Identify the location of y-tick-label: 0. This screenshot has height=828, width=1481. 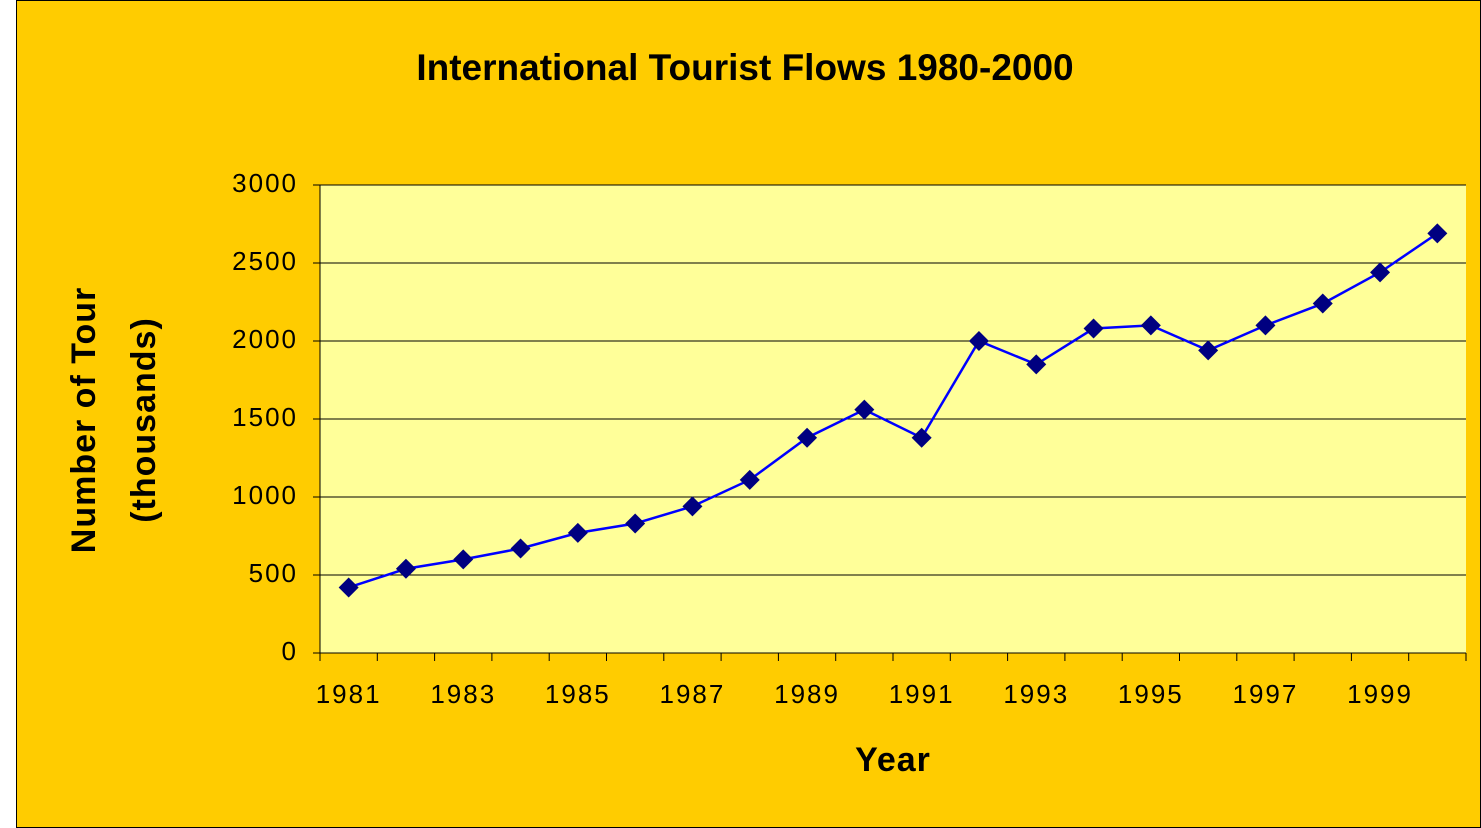
(290, 651).